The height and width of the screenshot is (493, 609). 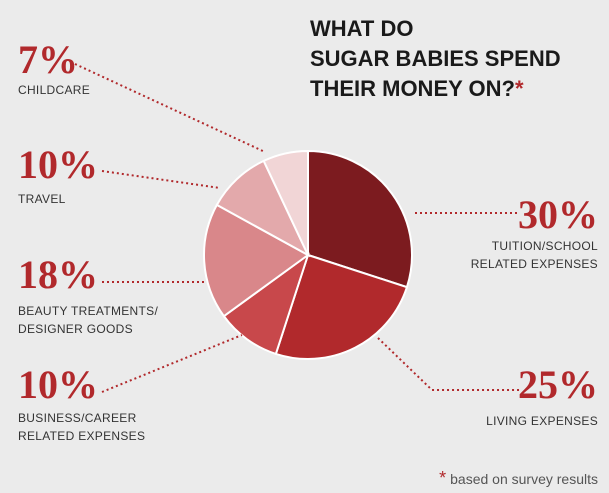 I want to click on footnote-mark: *, so click(x=442, y=478).